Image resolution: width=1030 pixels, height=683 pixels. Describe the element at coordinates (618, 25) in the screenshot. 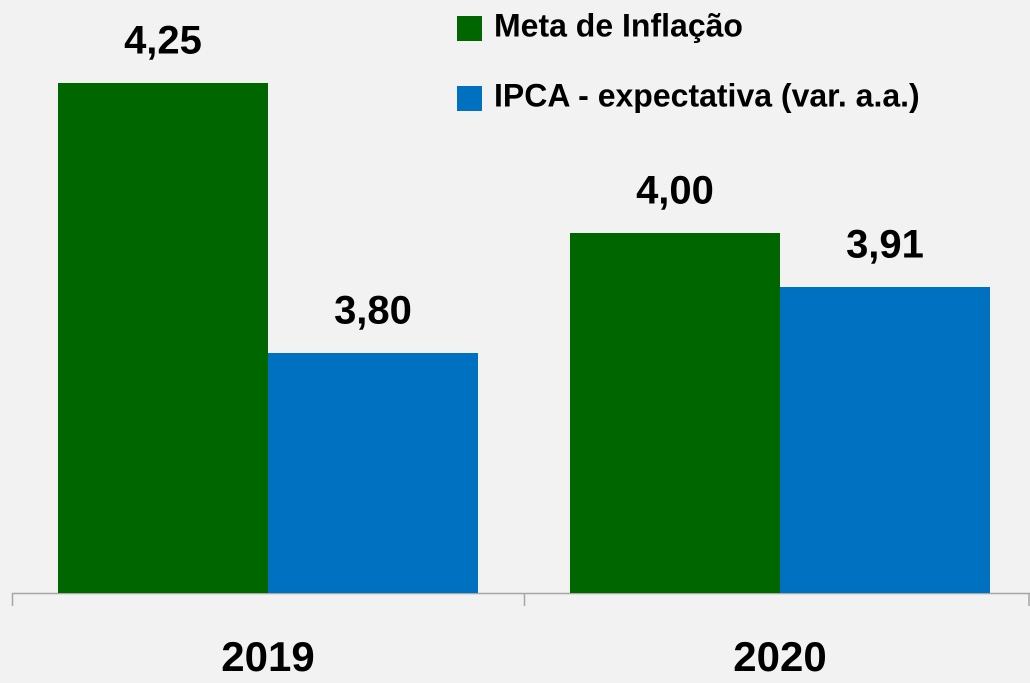

I see `legend-label: Meta de Inflação` at that location.